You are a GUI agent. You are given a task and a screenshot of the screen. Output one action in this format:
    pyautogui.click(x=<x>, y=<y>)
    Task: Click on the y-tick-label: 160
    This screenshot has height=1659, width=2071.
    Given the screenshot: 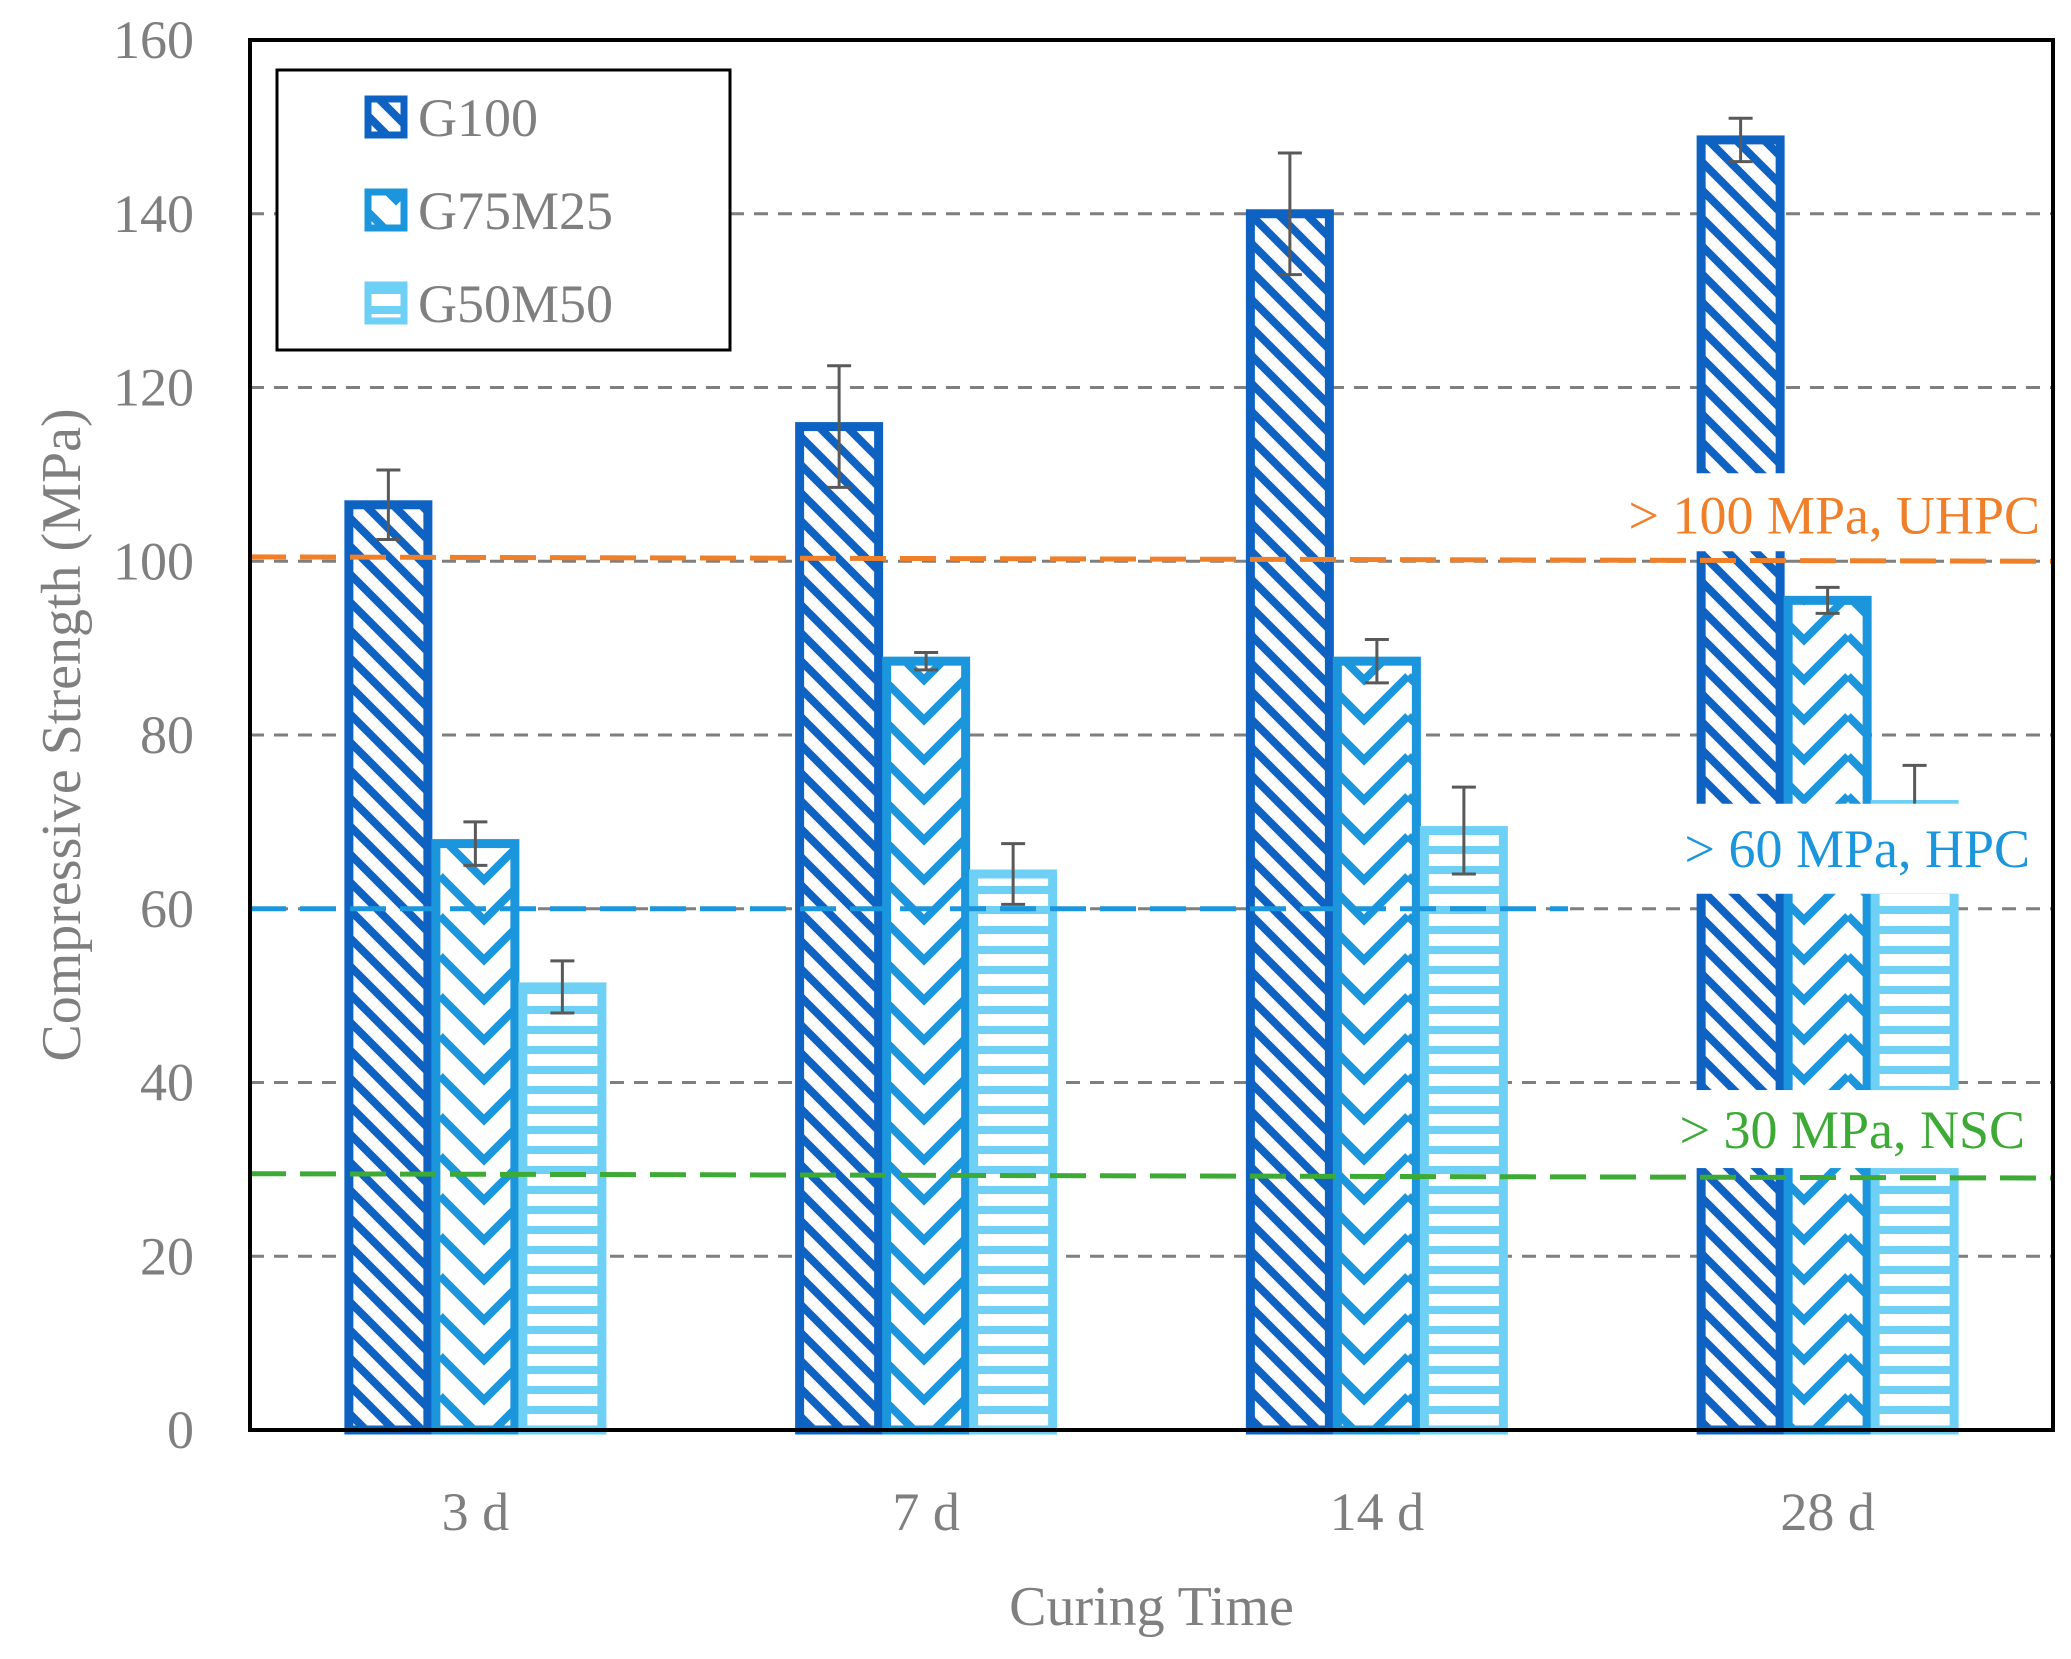 What is the action you would take?
    pyautogui.click(x=153, y=40)
    